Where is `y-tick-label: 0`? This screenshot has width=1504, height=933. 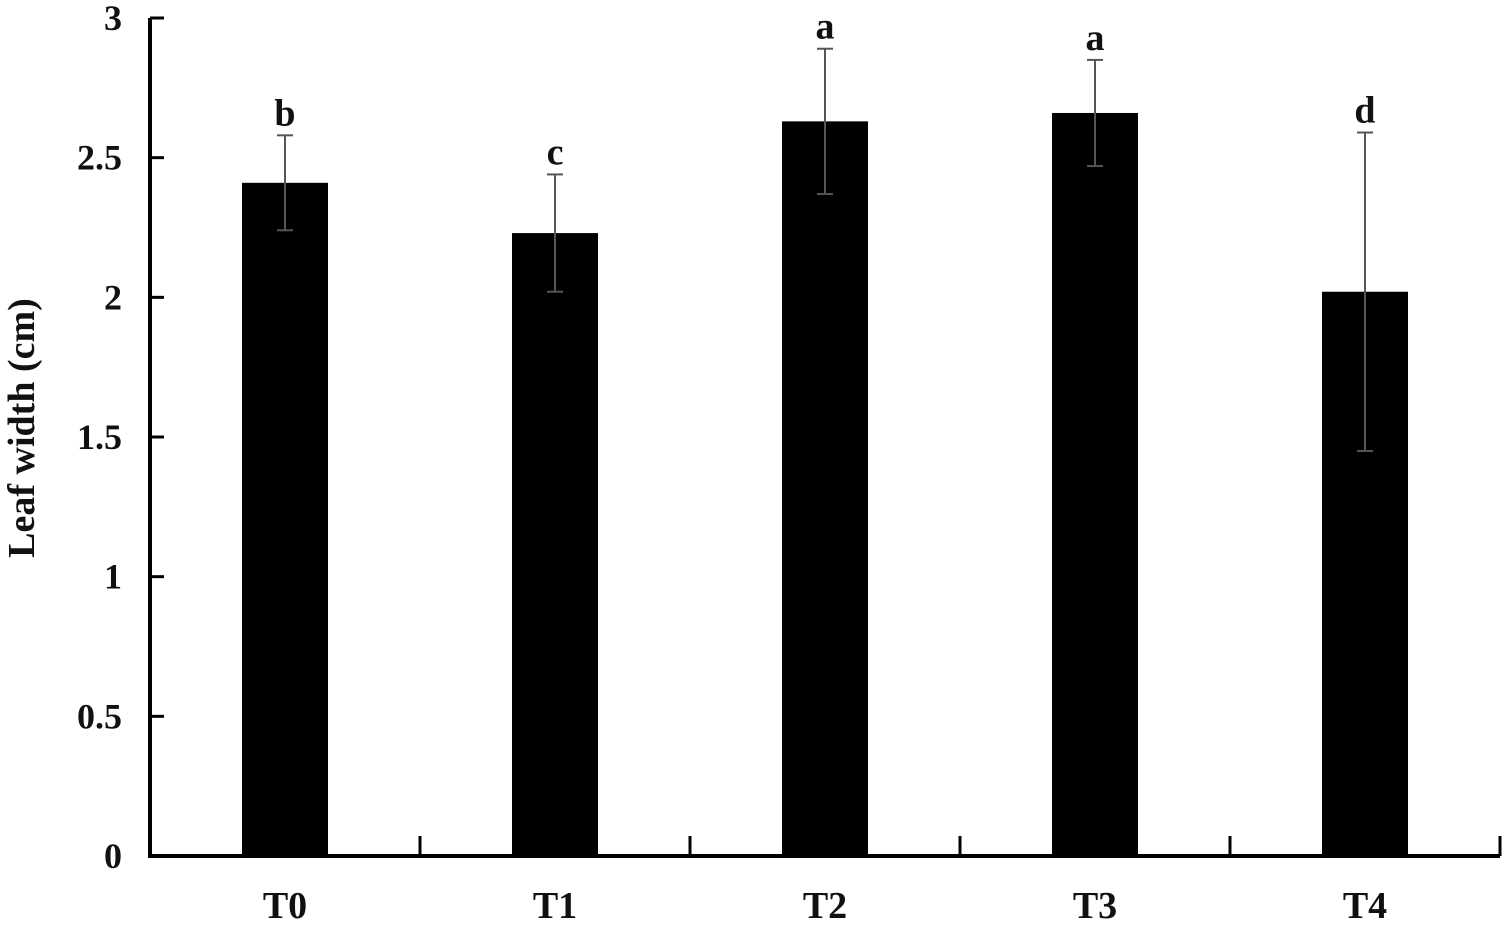 y-tick-label: 0 is located at coordinates (113, 856).